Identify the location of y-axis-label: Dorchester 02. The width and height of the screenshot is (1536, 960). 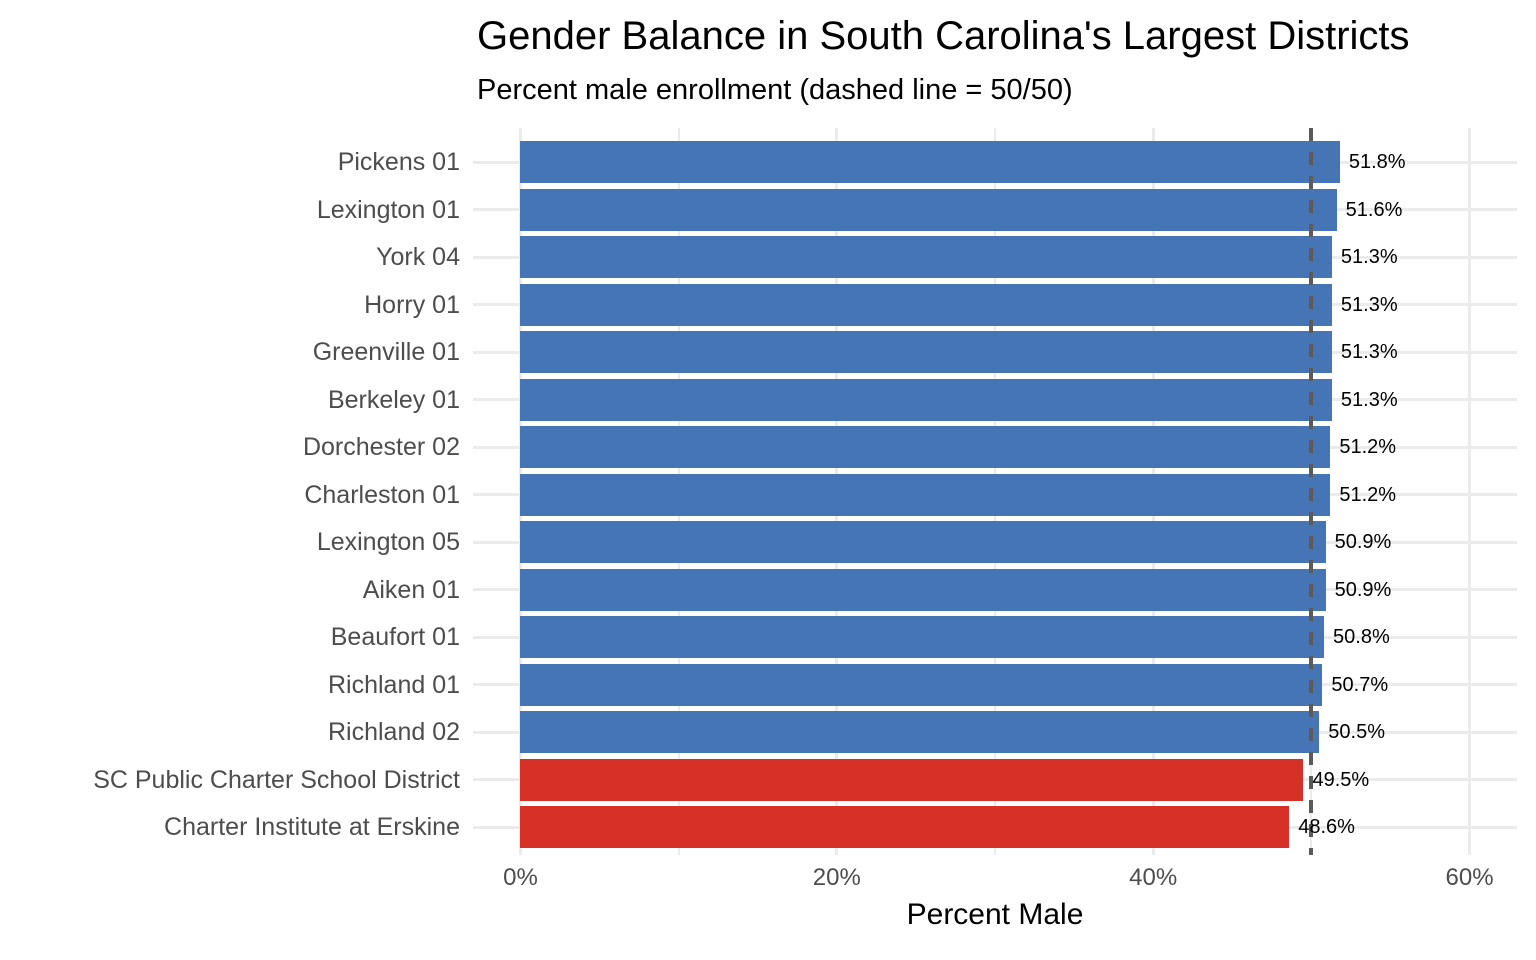
(381, 447).